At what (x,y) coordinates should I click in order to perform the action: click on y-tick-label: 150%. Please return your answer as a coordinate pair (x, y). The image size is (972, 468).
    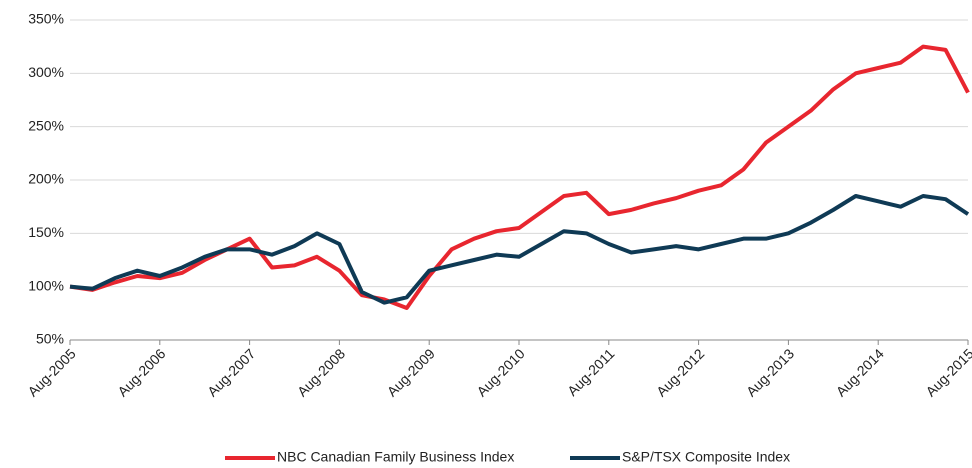
    Looking at the image, I should click on (46, 232).